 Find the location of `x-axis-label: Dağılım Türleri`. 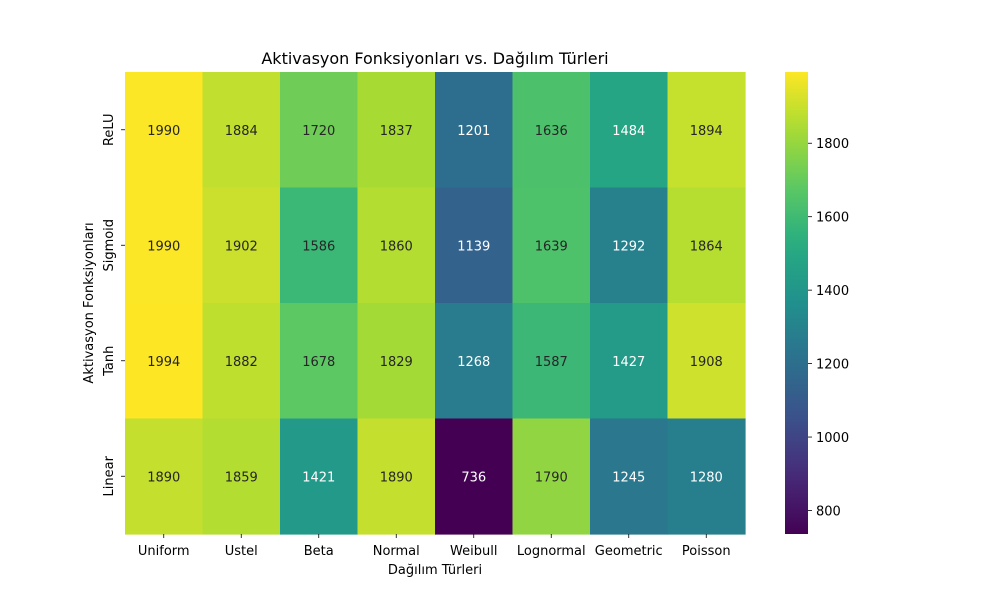

x-axis-label: Dağılım Türleri is located at coordinates (435, 570).